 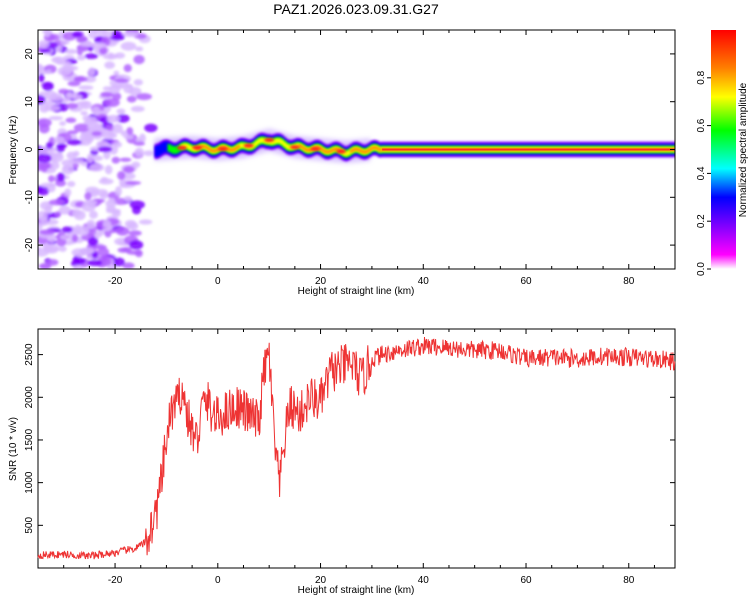 What do you see at coordinates (743, 149) in the screenshot?
I see `colorbar-label: Normalized spectral amplitude` at bounding box center [743, 149].